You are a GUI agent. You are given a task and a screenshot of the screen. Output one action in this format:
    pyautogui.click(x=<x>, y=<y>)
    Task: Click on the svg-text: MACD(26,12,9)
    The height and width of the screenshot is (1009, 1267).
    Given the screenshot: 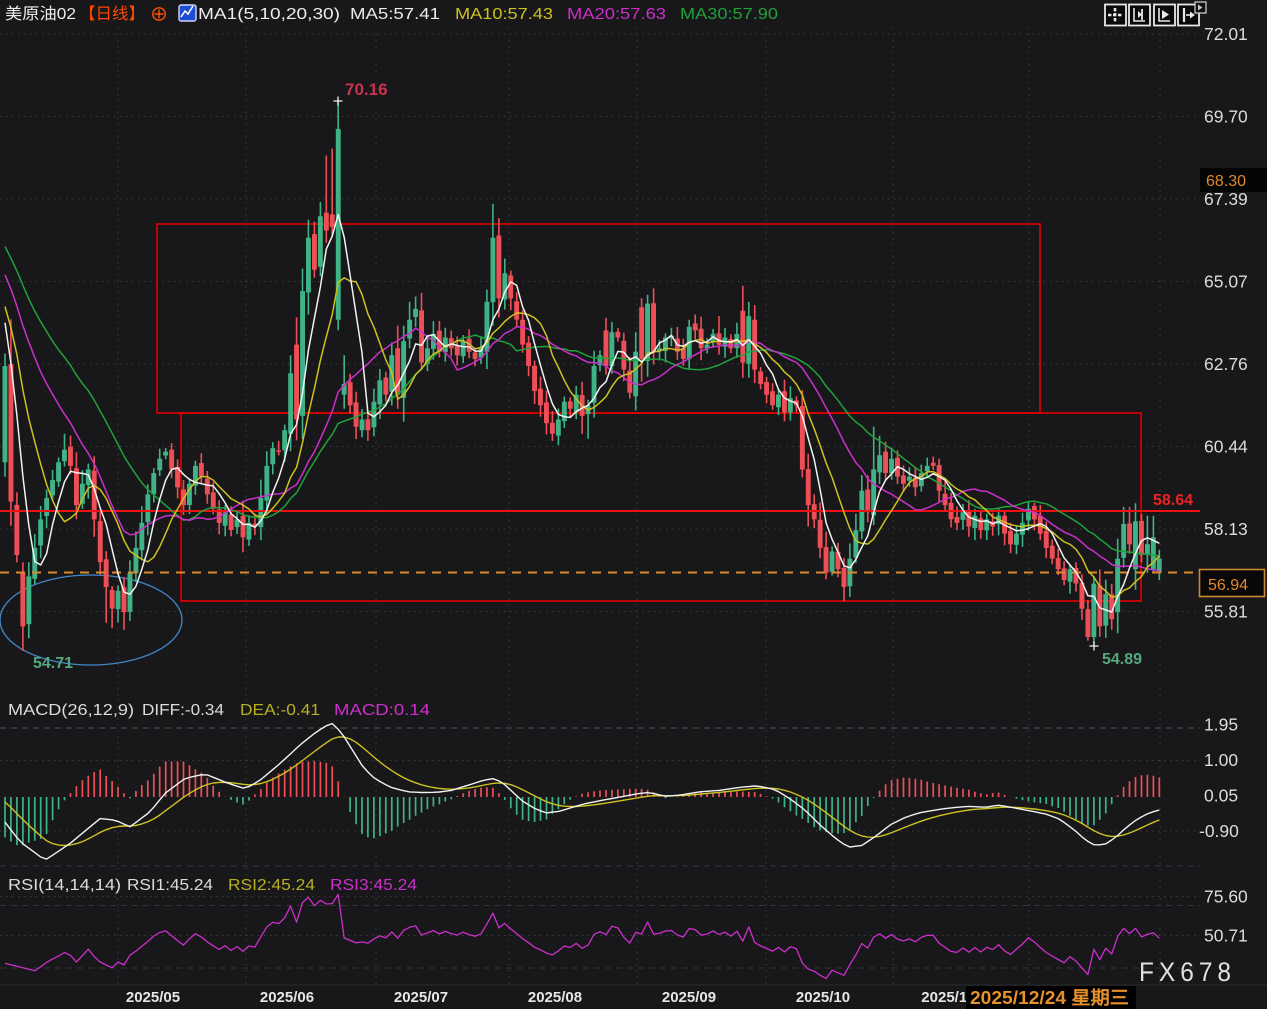 What is the action you would take?
    pyautogui.click(x=71, y=710)
    